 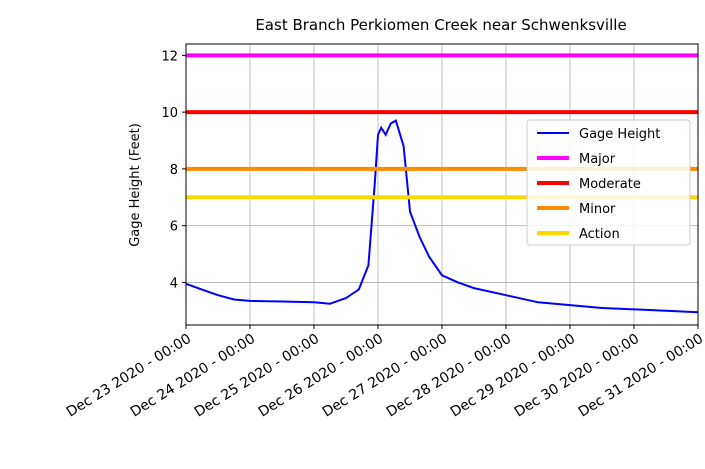 I want to click on legend-label: Major, so click(x=597, y=159).